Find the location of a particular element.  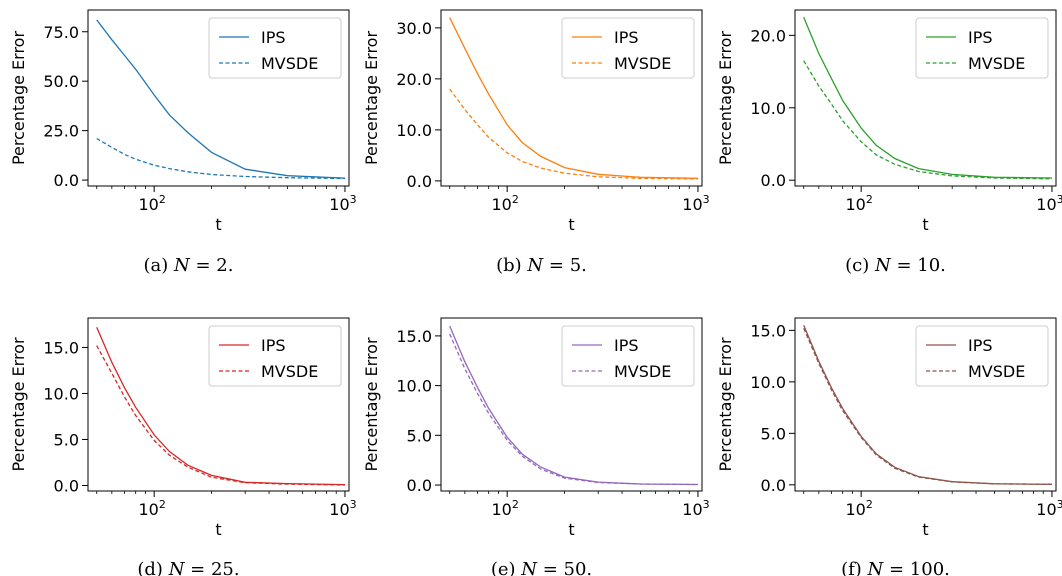

y-tick-label: 25.0 is located at coordinates (61, 131).